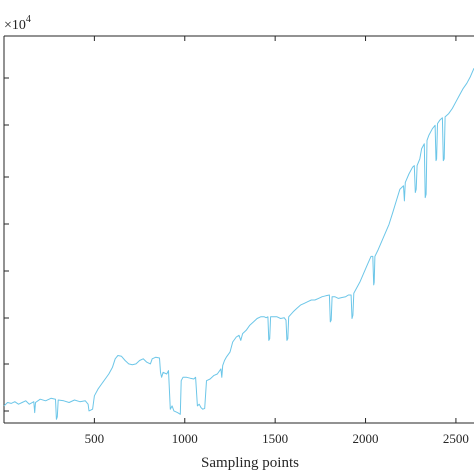 Image resolution: width=474 pixels, height=474 pixels. What do you see at coordinates (275, 438) in the screenshot?
I see `x-tick-label: 1500` at bounding box center [275, 438].